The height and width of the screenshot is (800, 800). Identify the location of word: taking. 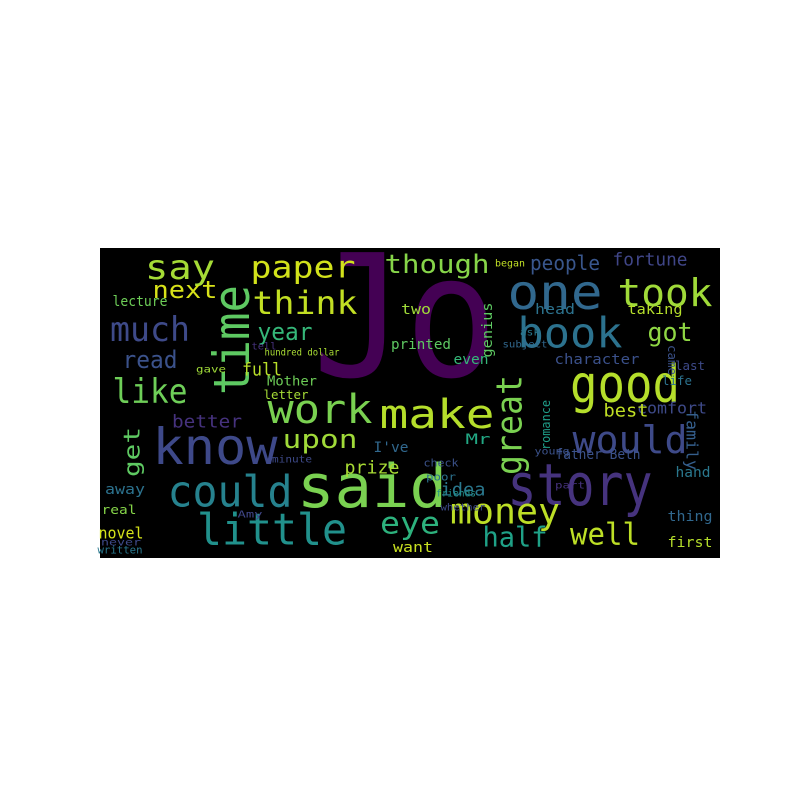
(655, 310).